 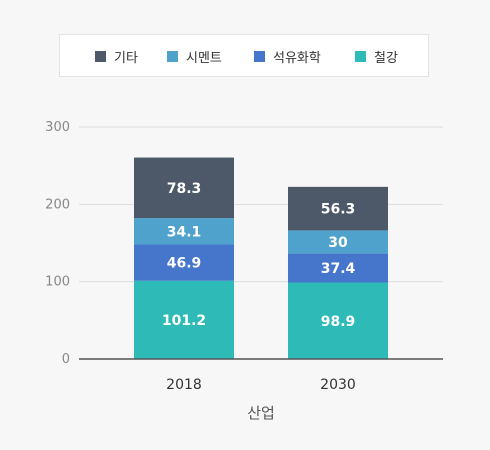 I want to click on legend-item-cement: 시멘트, so click(x=194, y=56).